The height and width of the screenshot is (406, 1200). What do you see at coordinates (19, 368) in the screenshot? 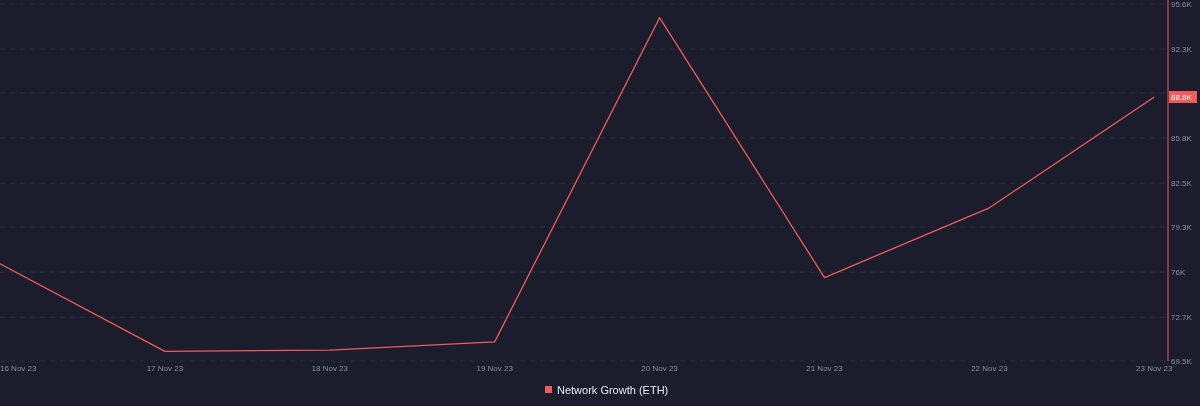
I see `x-tick-label: 16 Nov 23` at bounding box center [19, 368].